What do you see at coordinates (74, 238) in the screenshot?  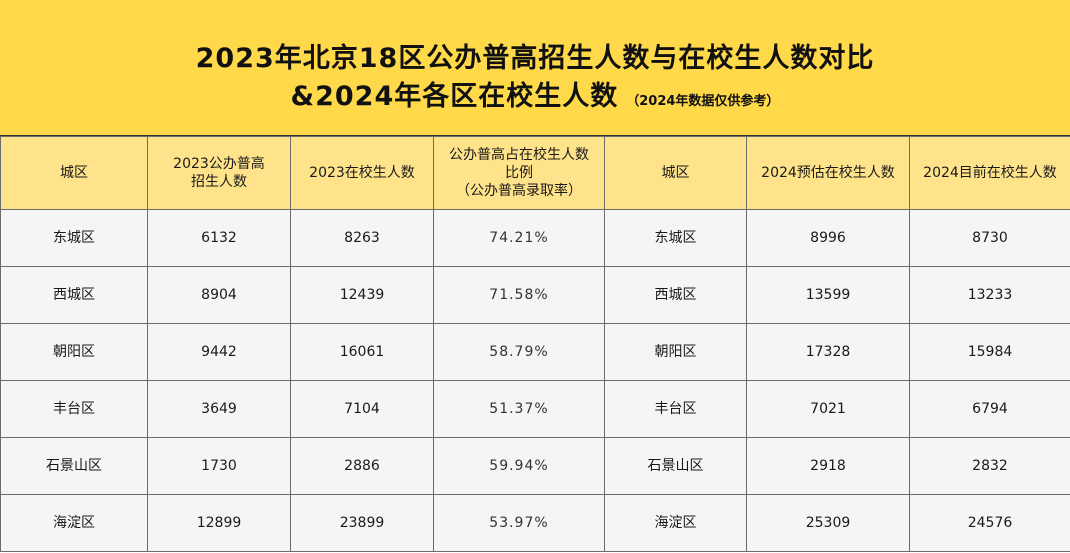 I see `cell-district: 东城区` at bounding box center [74, 238].